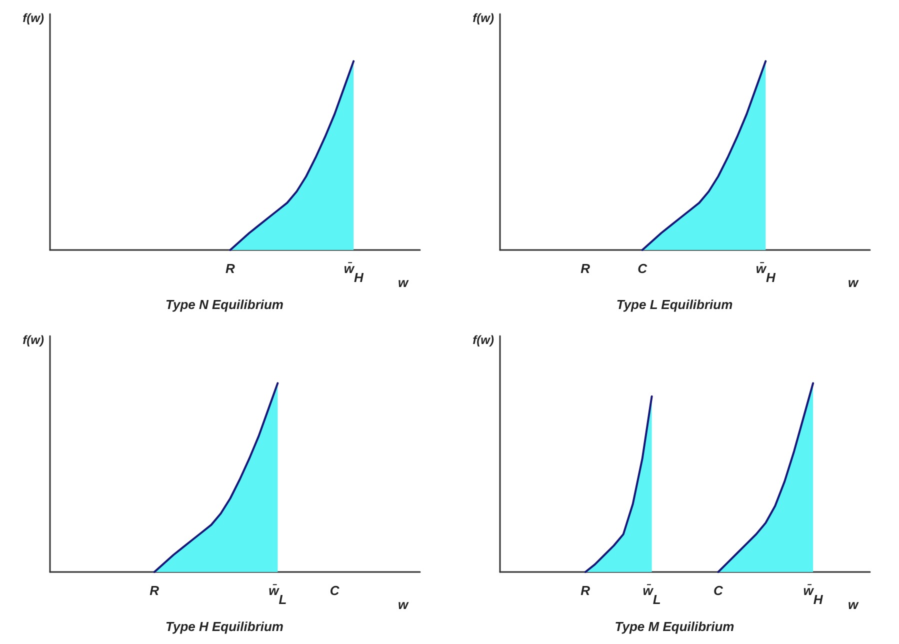 Image resolution: width=899 pixels, height=644 pixels. What do you see at coordinates (675, 304) in the screenshot?
I see `text: Type L Equilibrium` at bounding box center [675, 304].